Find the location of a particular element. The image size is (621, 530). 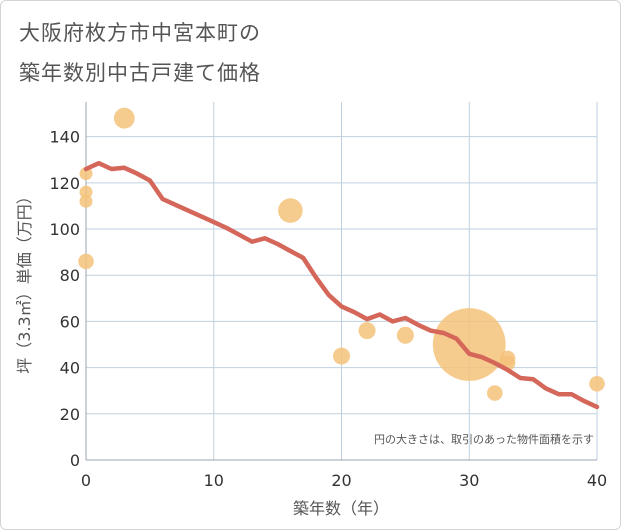

y-tick-label: 120 is located at coordinates (64, 183).